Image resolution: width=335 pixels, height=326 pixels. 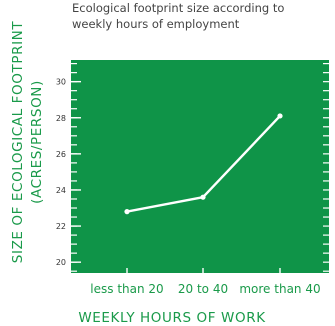 I want to click on y-tick-label: 30, so click(x=61, y=82).